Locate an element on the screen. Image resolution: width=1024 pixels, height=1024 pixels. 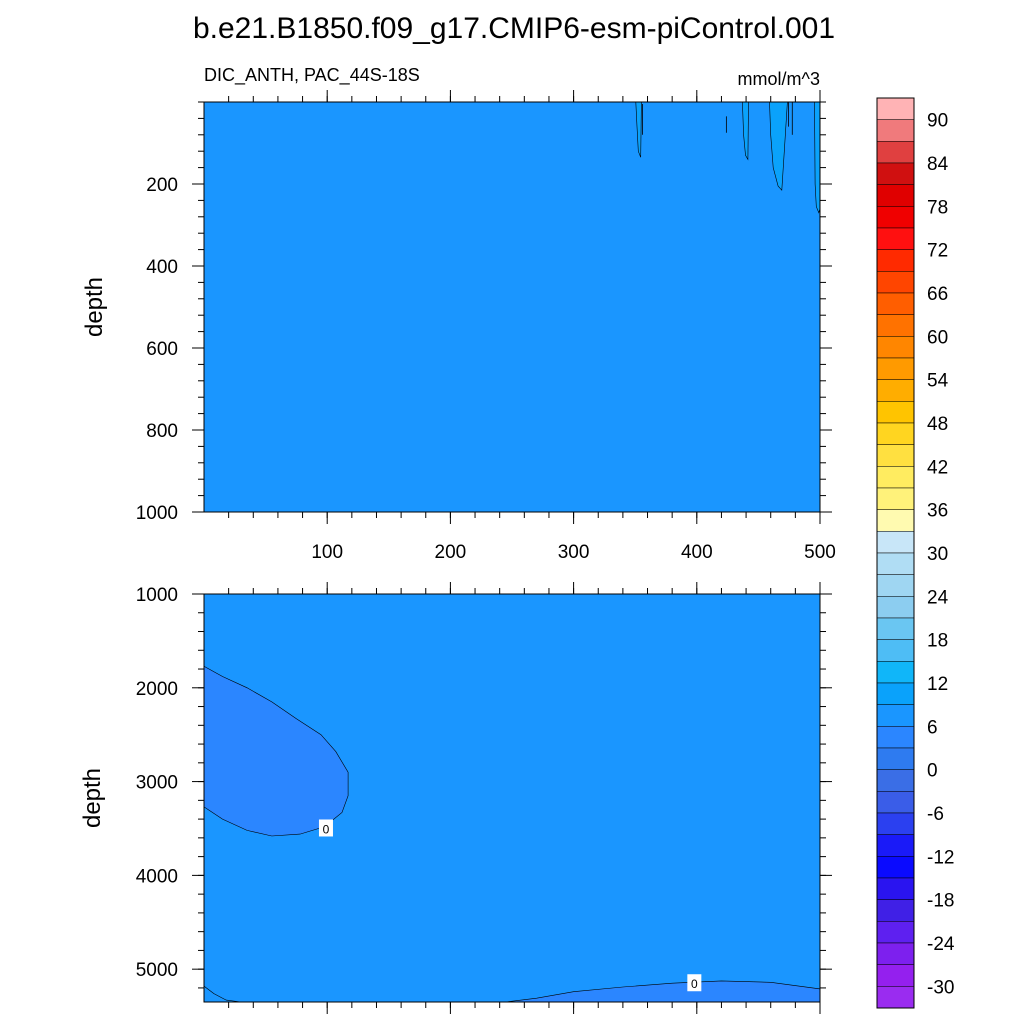
lower-y-tick-label: 2000 is located at coordinates (157, 689).